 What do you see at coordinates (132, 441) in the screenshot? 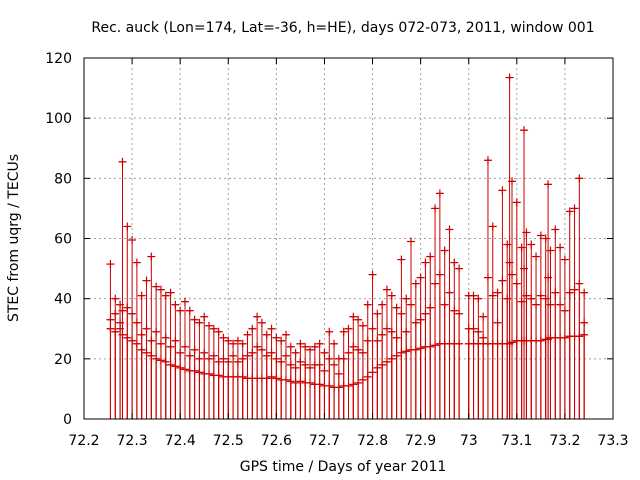
I see `x-tick-label: 72.3` at bounding box center [132, 441].